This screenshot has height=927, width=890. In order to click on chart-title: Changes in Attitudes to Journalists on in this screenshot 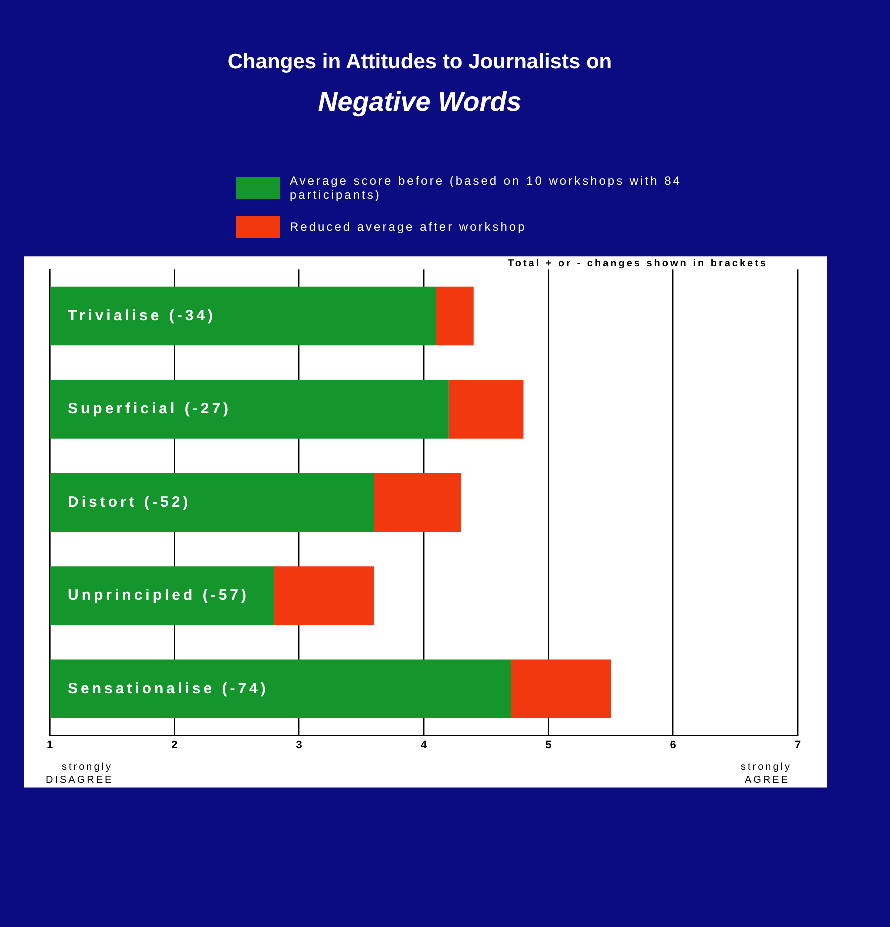, I will do `click(420, 62)`.